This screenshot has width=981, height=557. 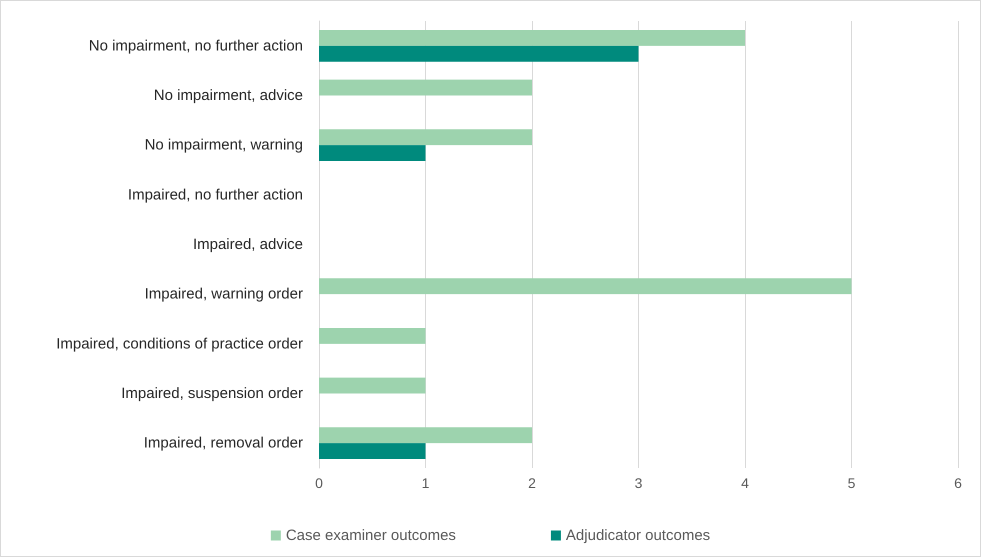 What do you see at coordinates (223, 443) in the screenshot?
I see `y-tick-label: Impaired, removal order` at bounding box center [223, 443].